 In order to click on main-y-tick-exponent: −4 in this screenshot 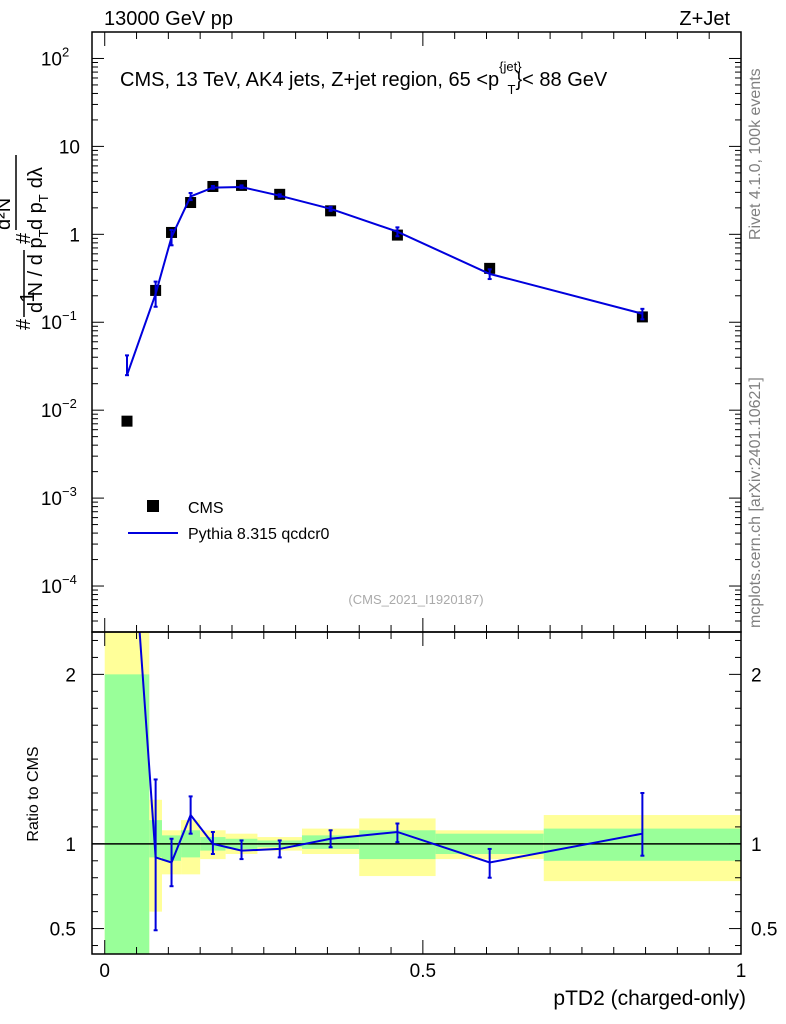, I will do `click(69, 579)`.